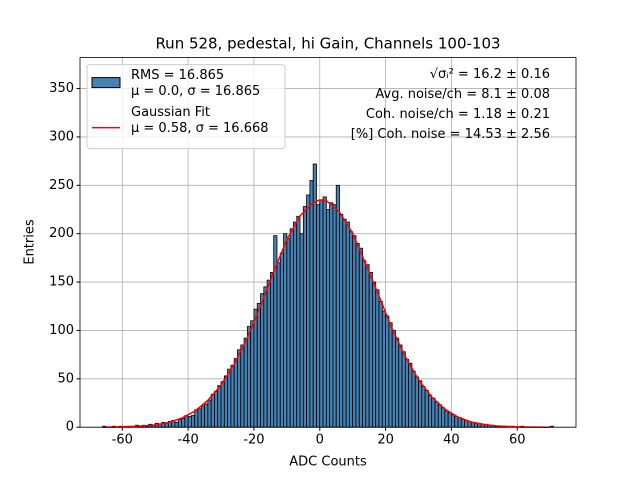 The image size is (640, 480). Describe the element at coordinates (196, 83) in the screenshot. I see `legend-label: RMS = 16.865 μ = 0.0, σ = 16.865` at that location.